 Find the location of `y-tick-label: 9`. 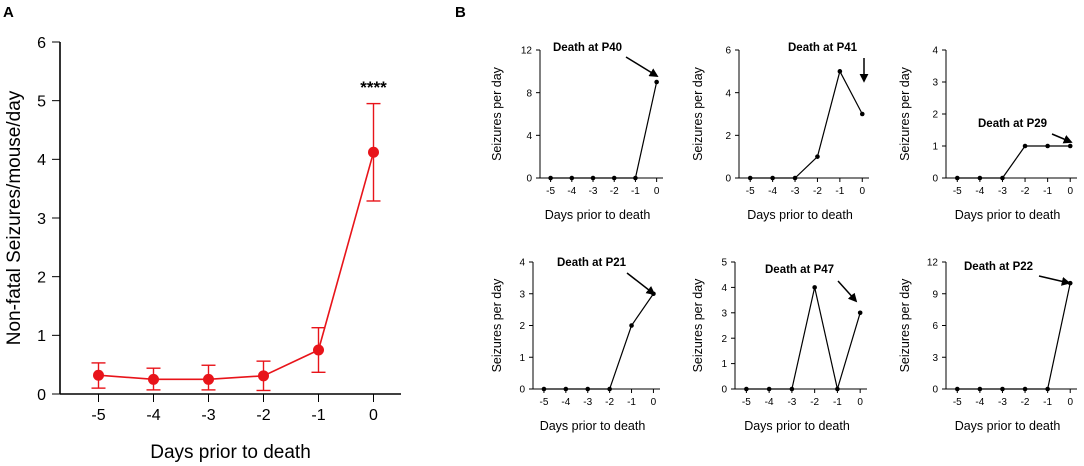

y-tick-label: 9 is located at coordinates (935, 294).